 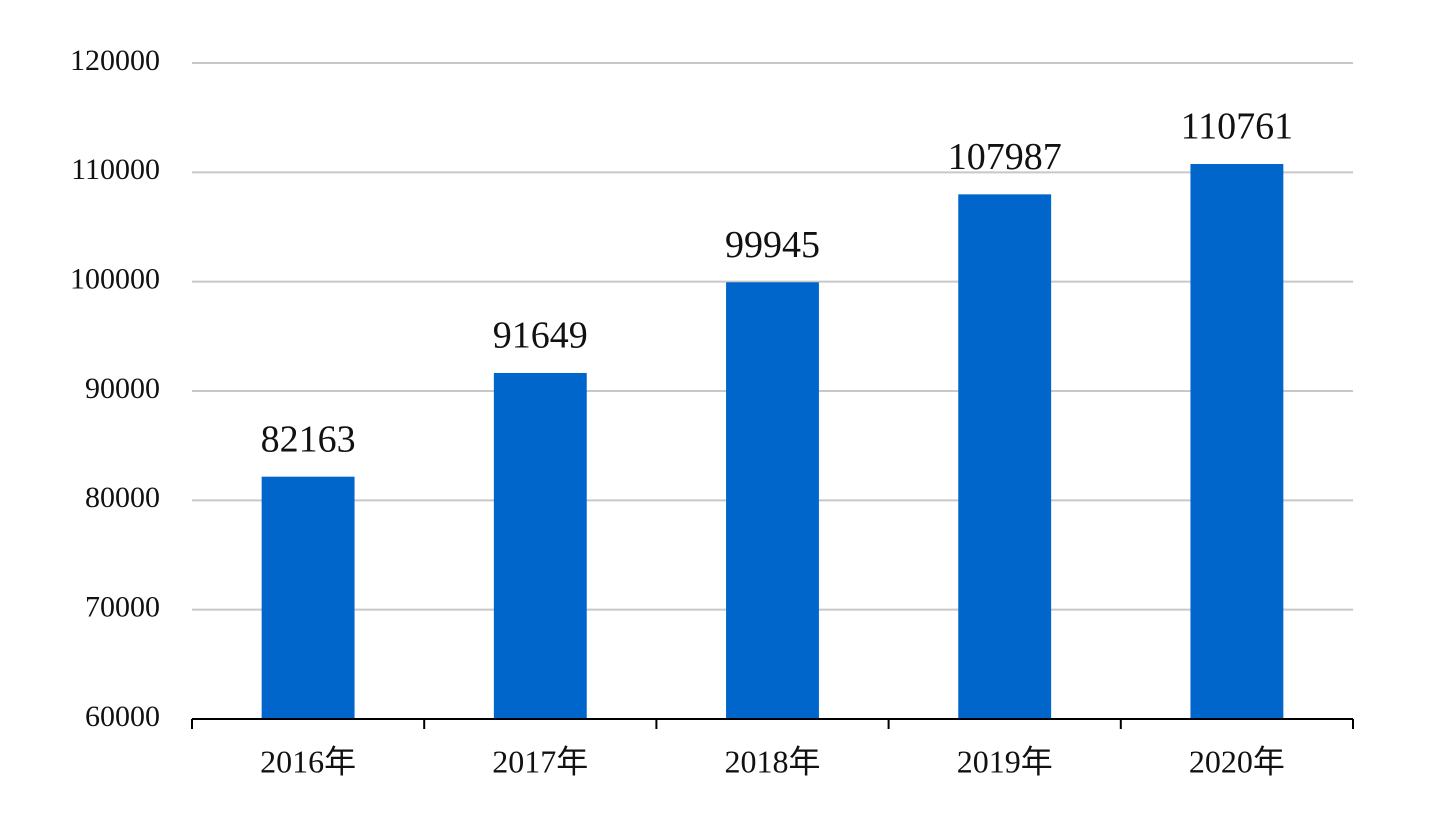 I want to click on y-tick-label: 100000, so click(x=115, y=279).